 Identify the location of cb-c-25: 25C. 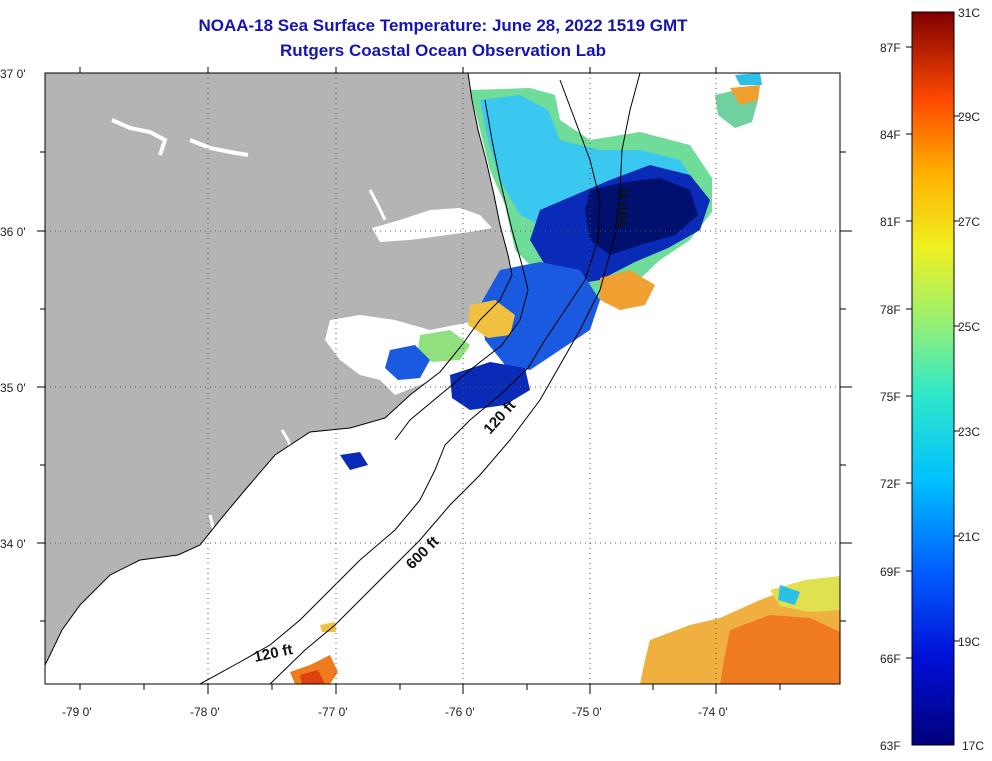
(969, 327).